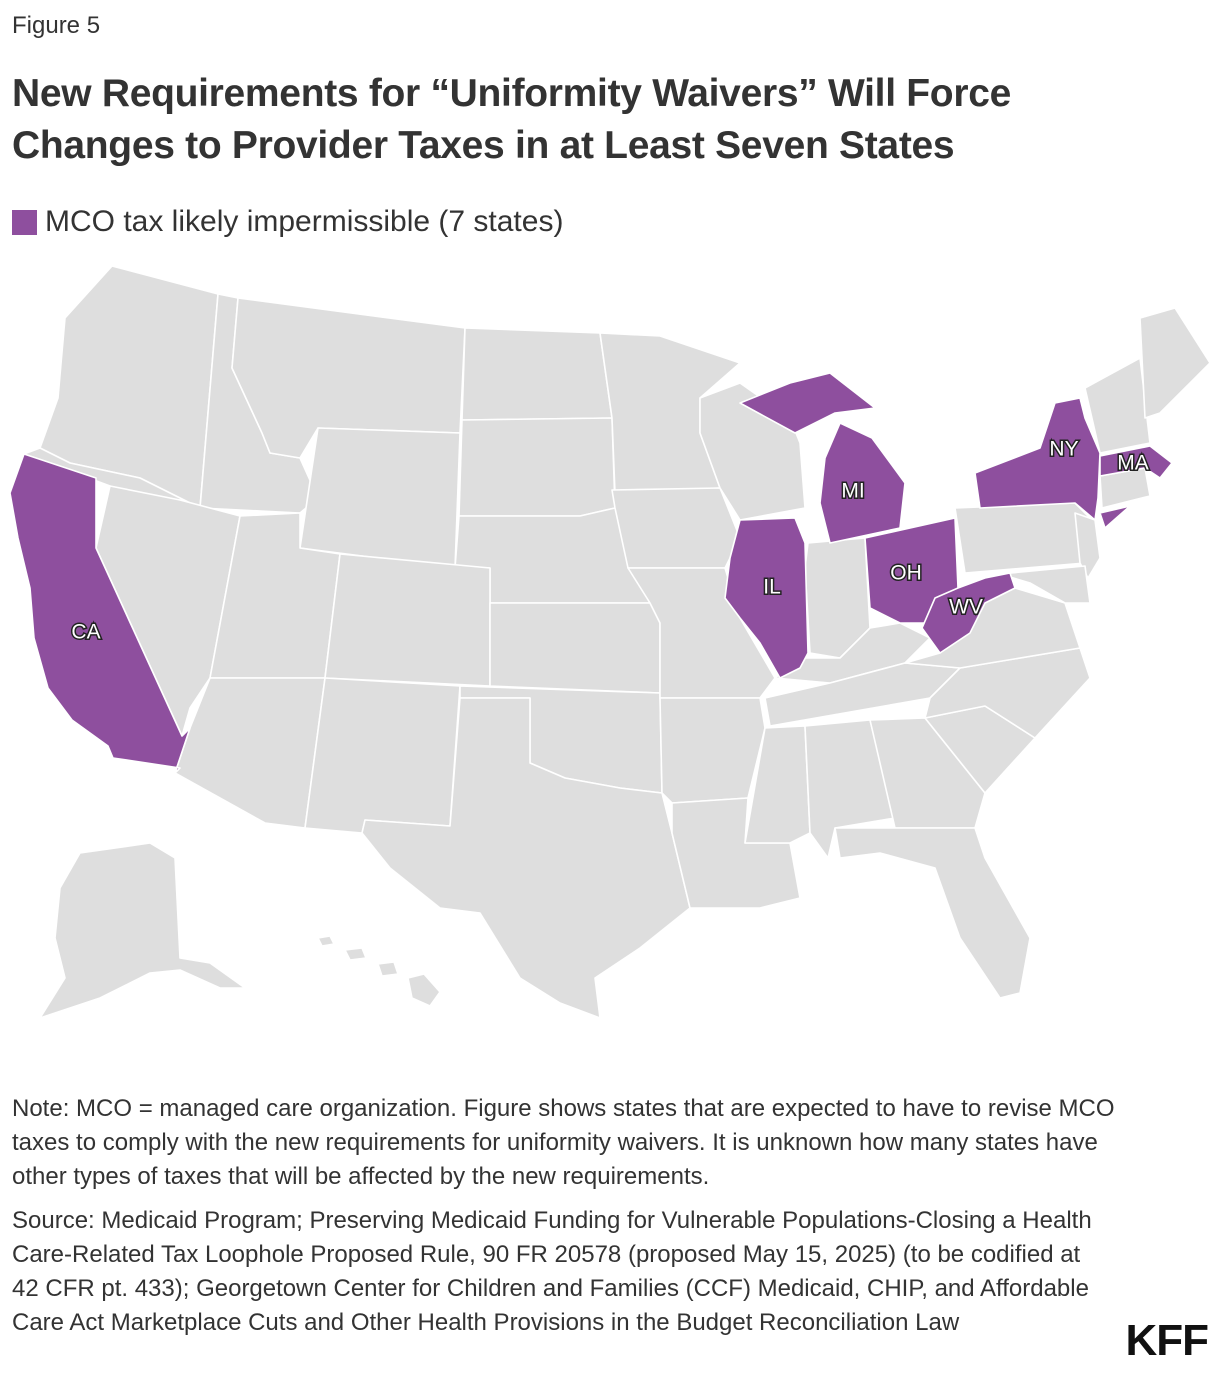 The image size is (1220, 1380). Describe the element at coordinates (906, 573) in the screenshot. I see `state-label-oh: OH` at that location.